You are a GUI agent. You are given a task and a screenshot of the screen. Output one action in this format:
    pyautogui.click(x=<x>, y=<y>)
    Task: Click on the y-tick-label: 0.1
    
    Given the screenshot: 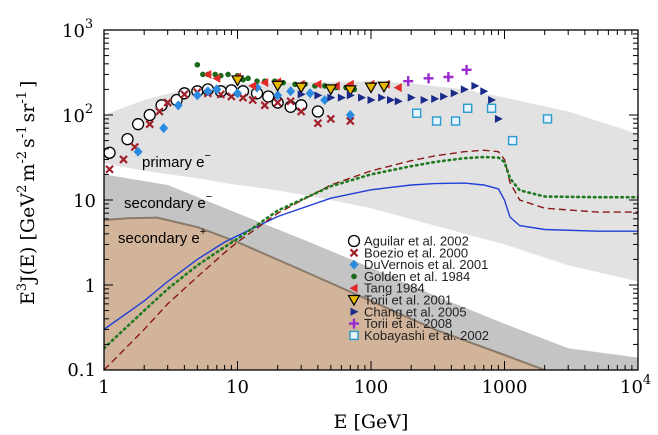 What is the action you would take?
    pyautogui.click(x=81, y=370)
    